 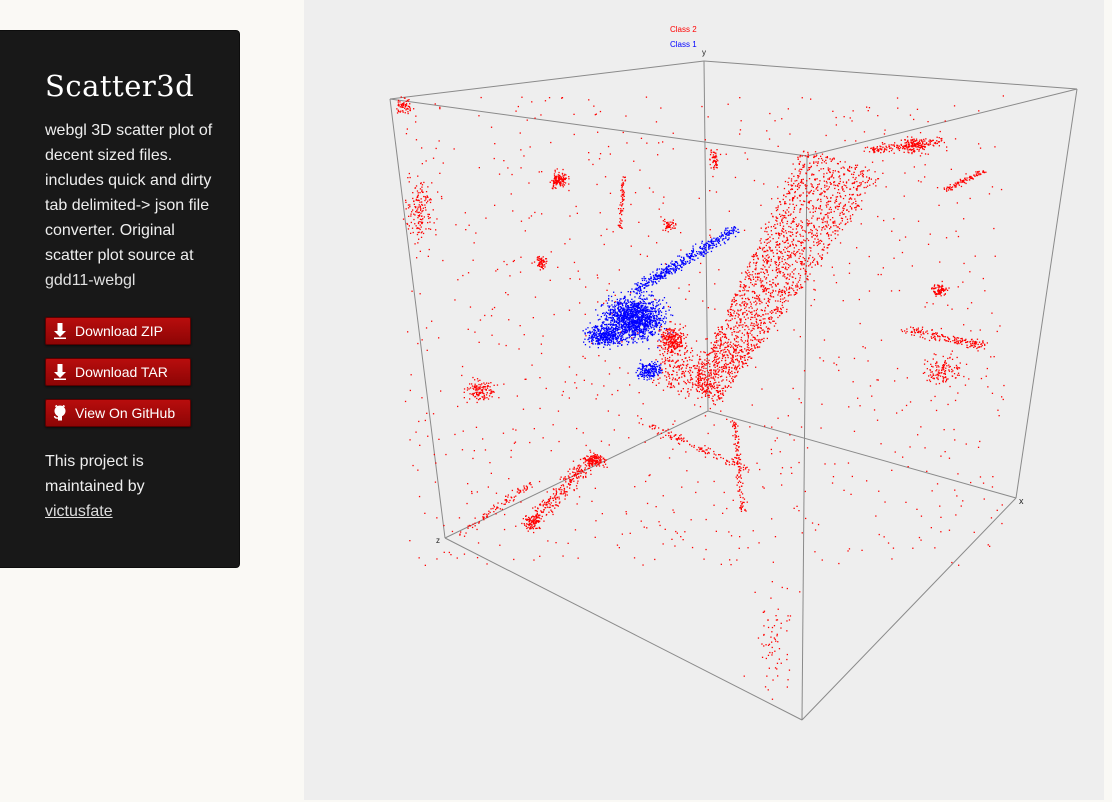 I want to click on source-link: gdd11-webgl, so click(x=90, y=280).